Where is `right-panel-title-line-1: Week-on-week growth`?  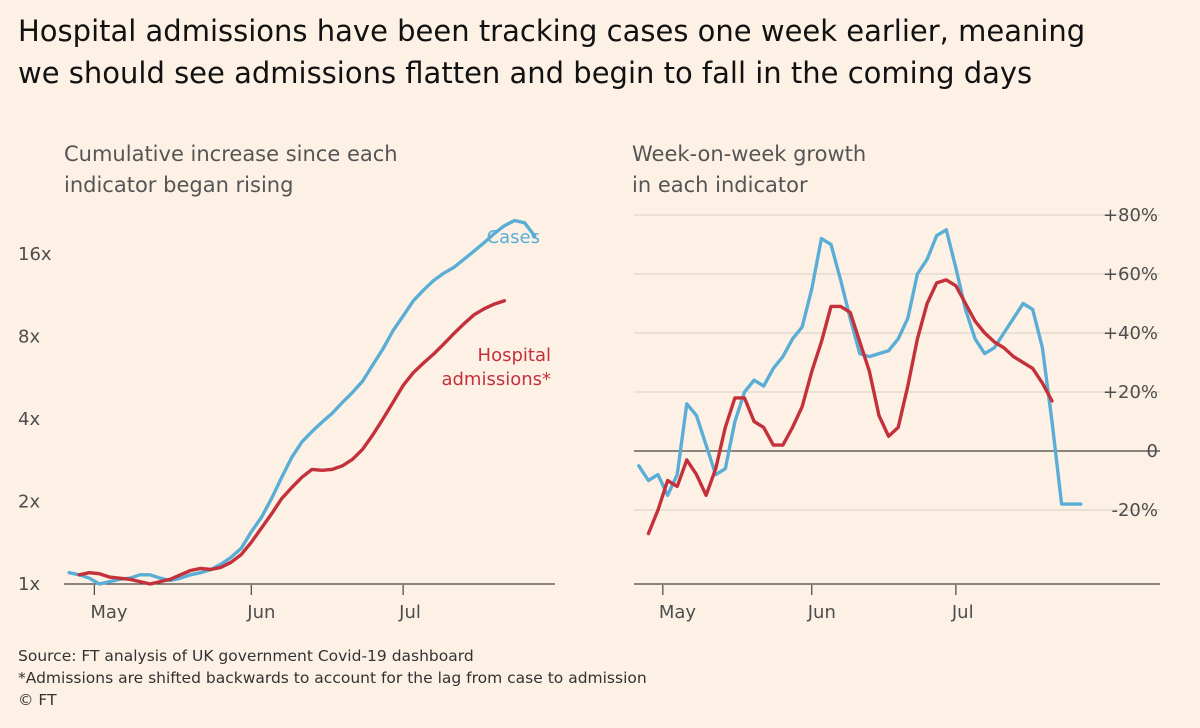 right-panel-title-line-1: Week-on-week growth is located at coordinates (749, 154).